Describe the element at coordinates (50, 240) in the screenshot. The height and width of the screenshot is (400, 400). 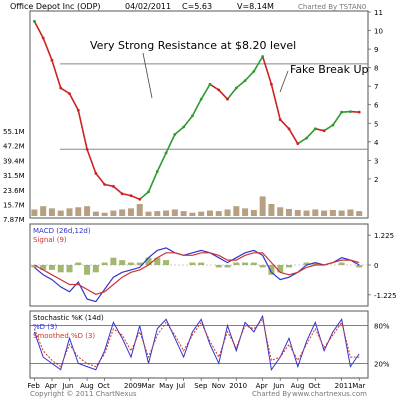
I see `signal-legend: Signal (9)` at that location.